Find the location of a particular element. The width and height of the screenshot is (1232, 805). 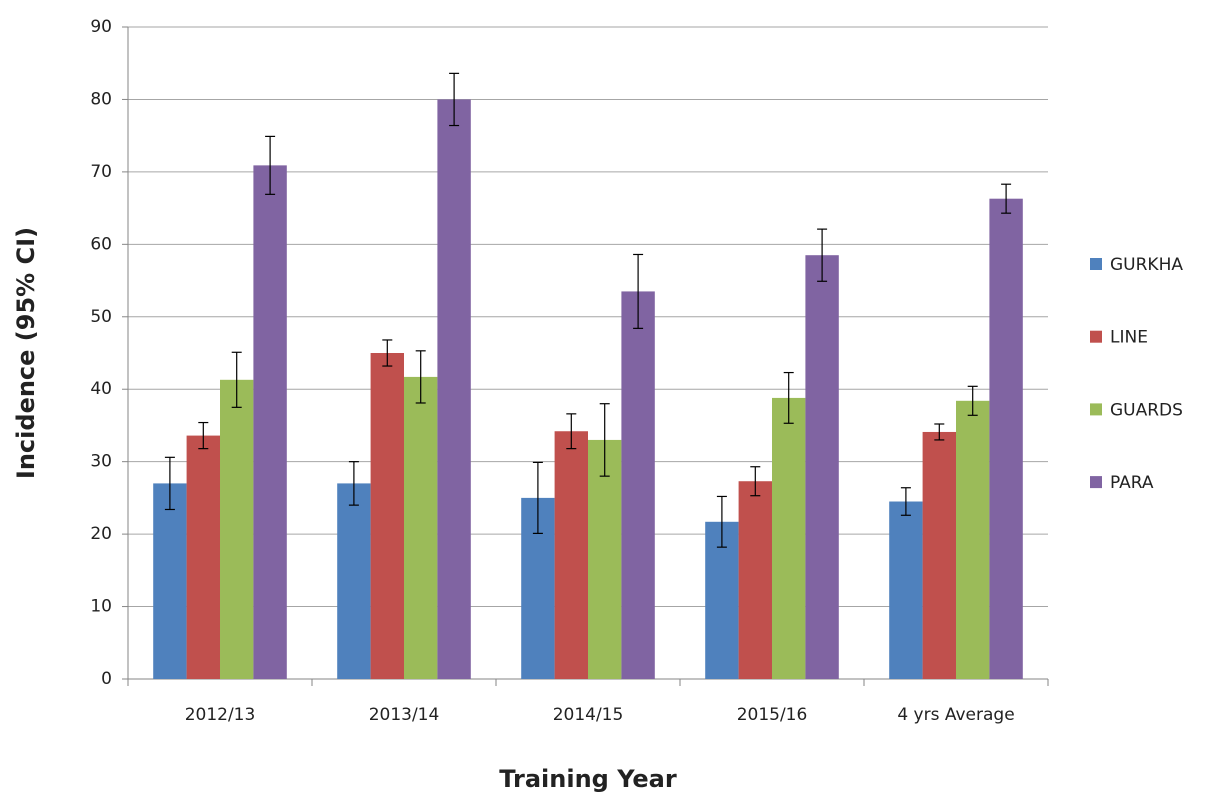

y-tick-label: 70 is located at coordinates (101, 172).